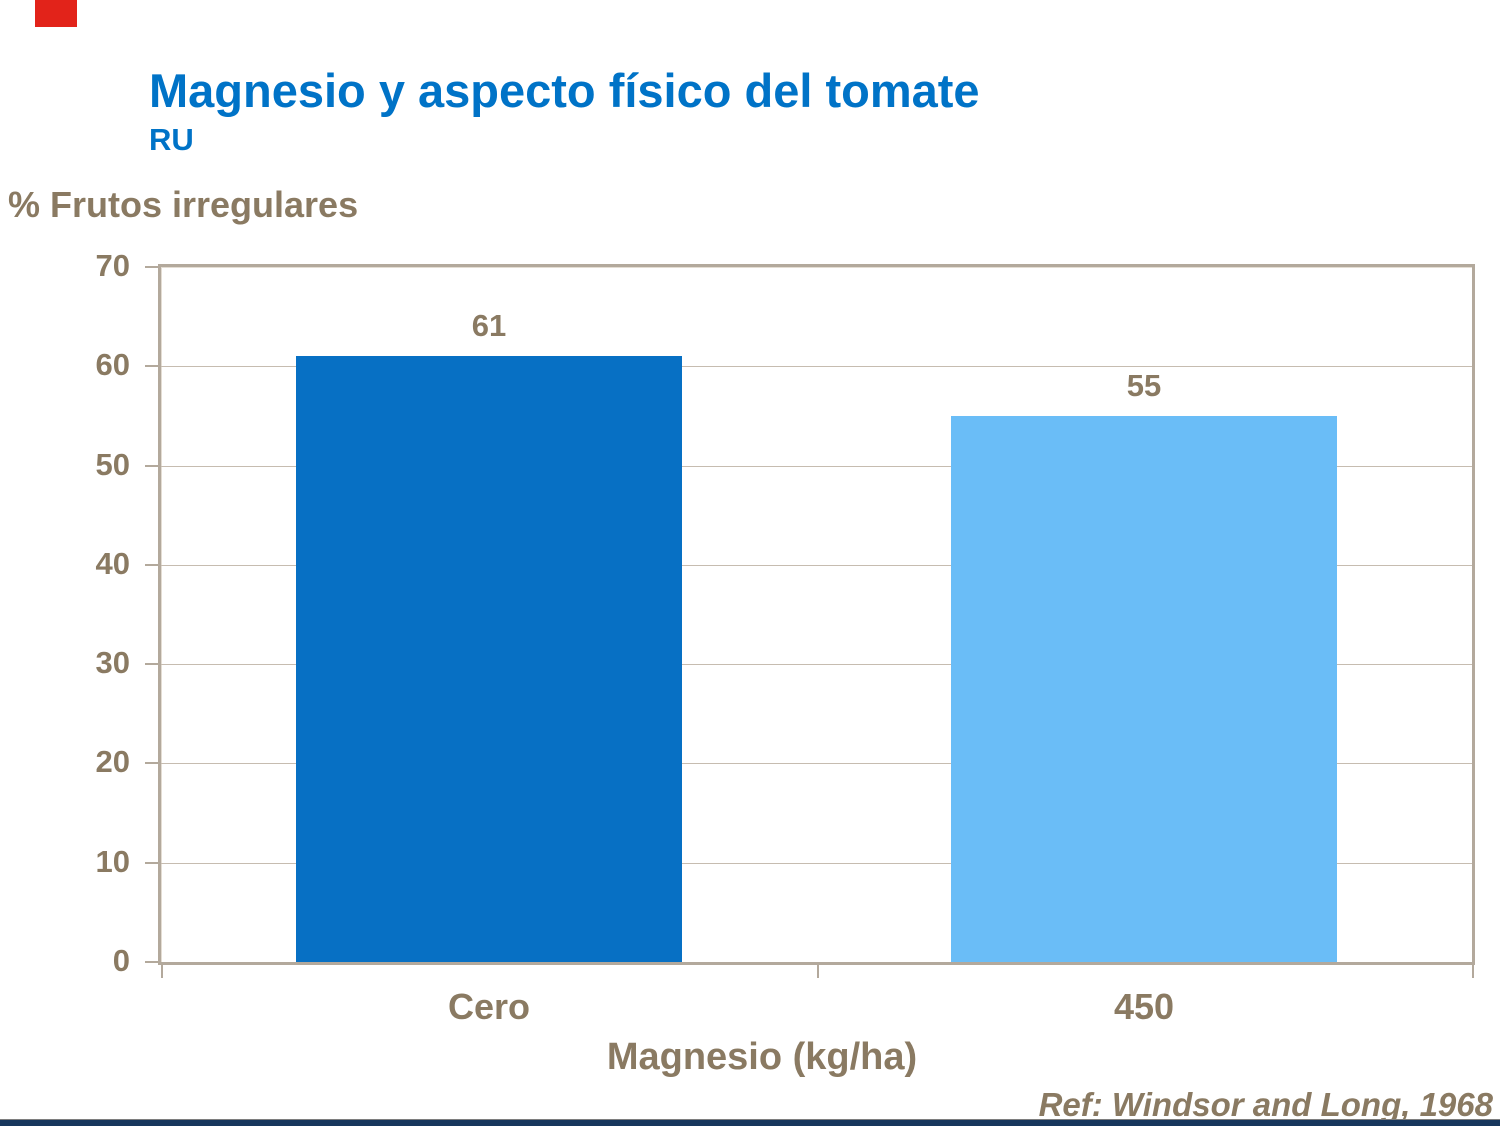 The image size is (1500, 1126). What do you see at coordinates (171, 139) in the screenshot?
I see `slide-subtitle: RU` at bounding box center [171, 139].